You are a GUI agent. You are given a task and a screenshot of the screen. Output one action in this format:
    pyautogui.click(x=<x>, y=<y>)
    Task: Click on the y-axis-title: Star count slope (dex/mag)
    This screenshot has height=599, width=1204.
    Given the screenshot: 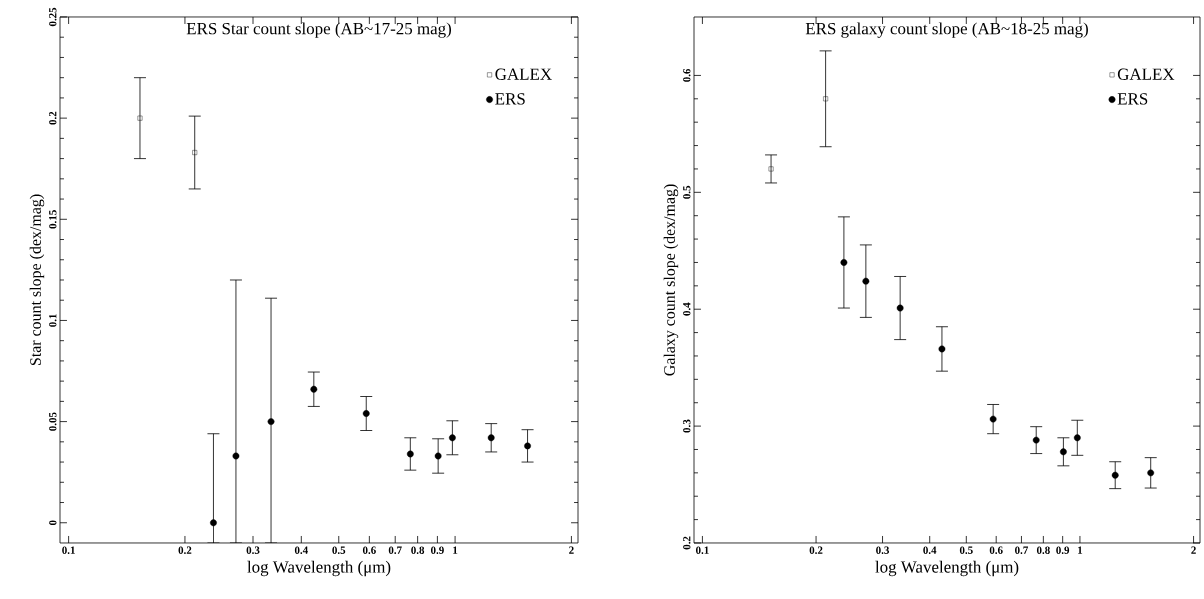 What is the action you would take?
    pyautogui.click(x=37, y=280)
    